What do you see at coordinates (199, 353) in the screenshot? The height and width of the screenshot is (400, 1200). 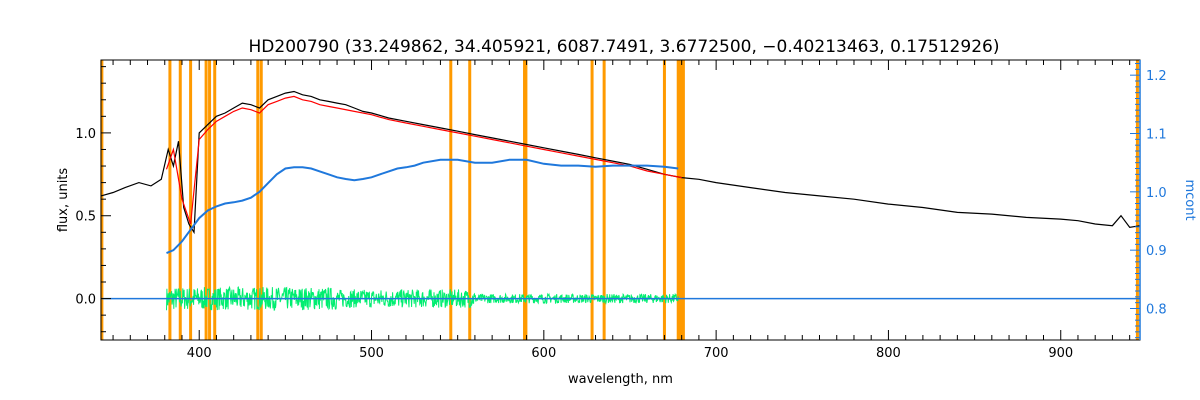 I see `x-tick-label: 400` at bounding box center [199, 353].